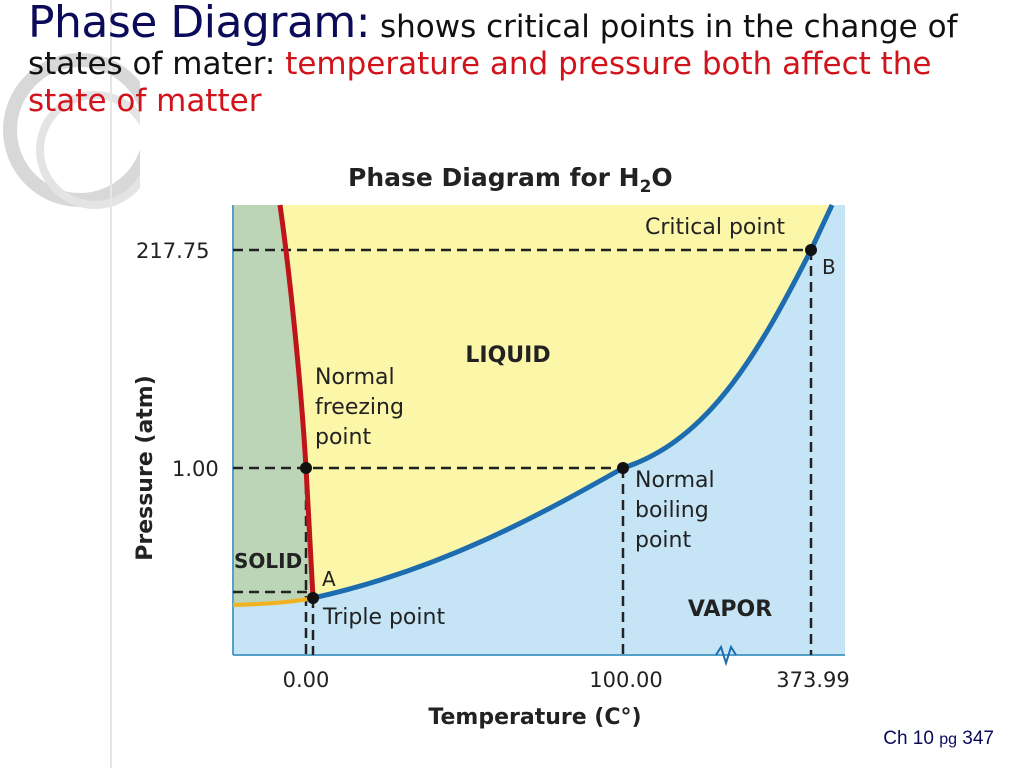  Describe the element at coordinates (306, 680) in the screenshot. I see `x-tick-zero: 0.00` at that location.